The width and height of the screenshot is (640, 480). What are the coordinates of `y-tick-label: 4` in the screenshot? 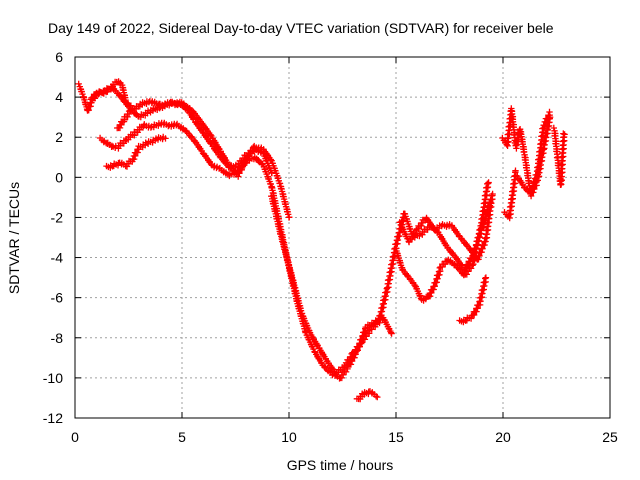 It's located at (59, 97).